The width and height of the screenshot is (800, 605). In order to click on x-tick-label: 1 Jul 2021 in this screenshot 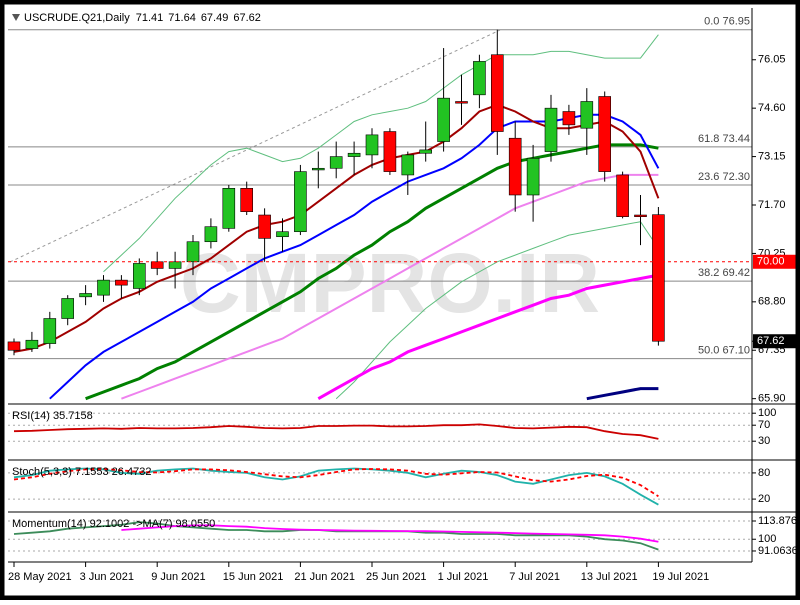, I will do `click(463, 577)`.